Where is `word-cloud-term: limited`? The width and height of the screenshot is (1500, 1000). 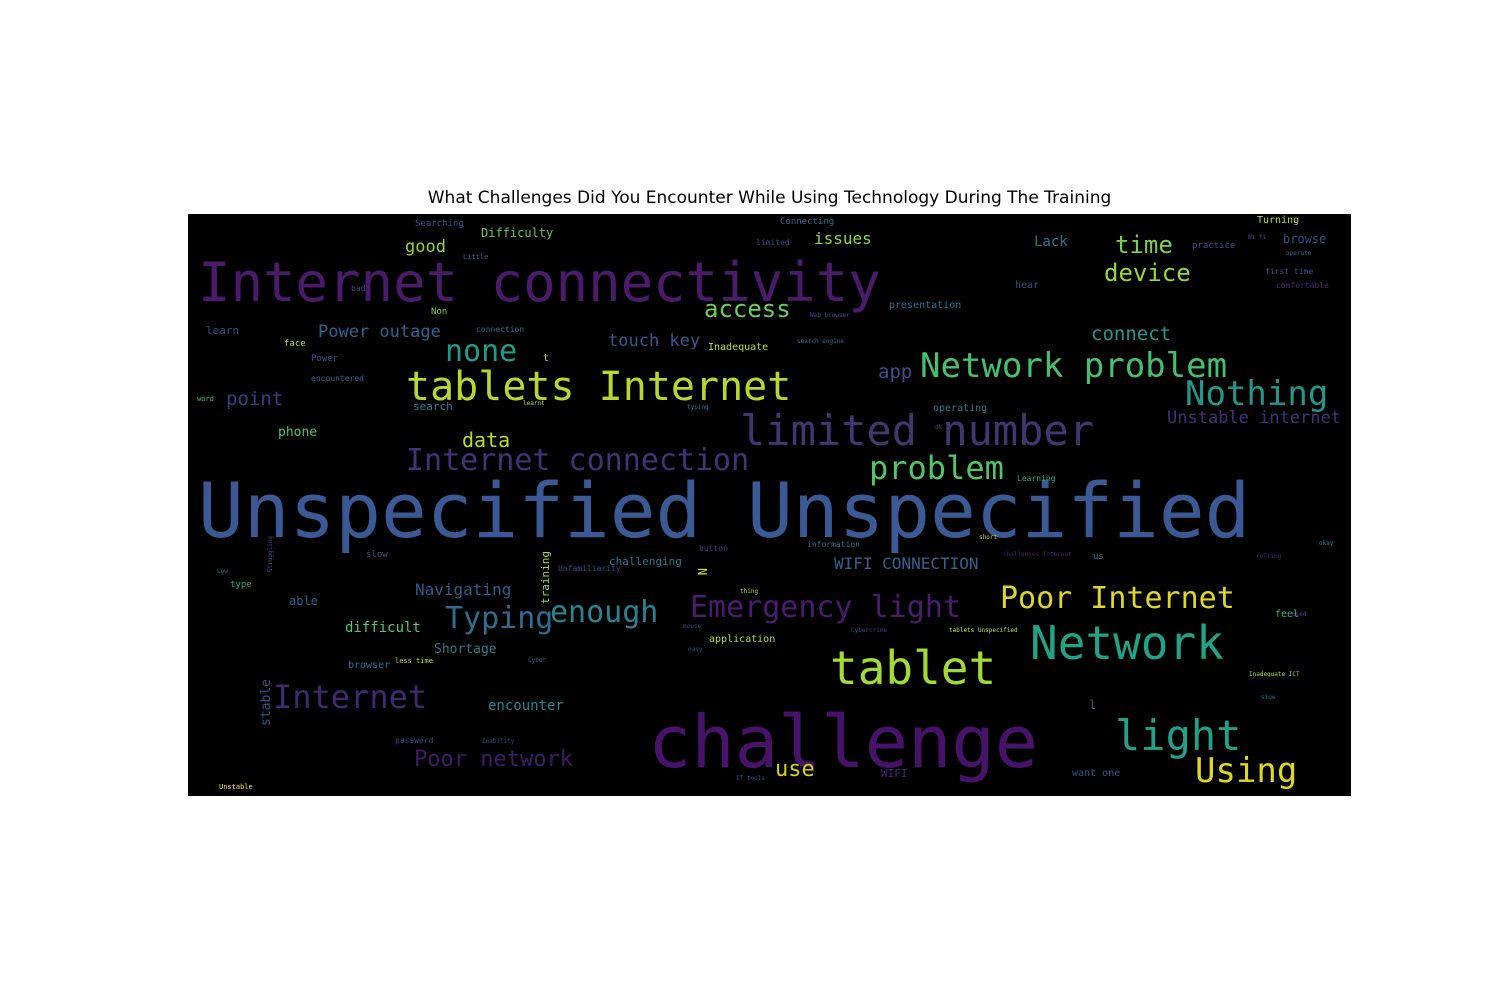
word-cloud-term: limited is located at coordinates (773, 242).